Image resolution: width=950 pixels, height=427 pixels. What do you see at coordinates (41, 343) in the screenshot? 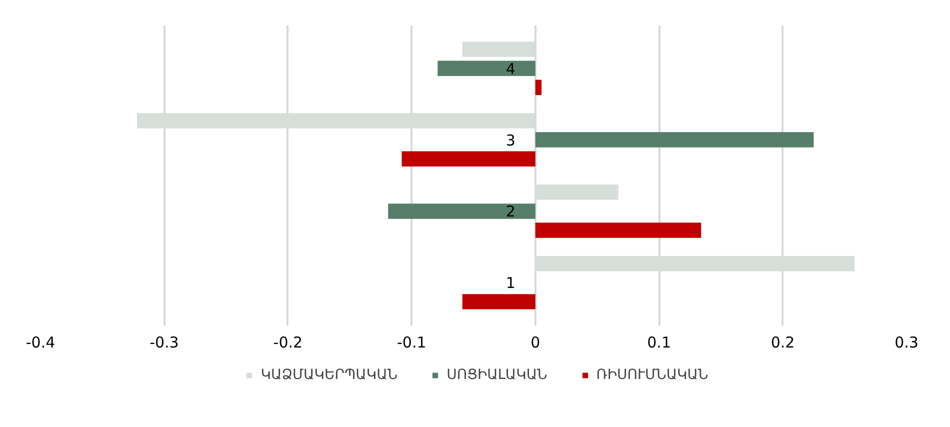
I see `x-tick-label: -0.4` at bounding box center [41, 343].